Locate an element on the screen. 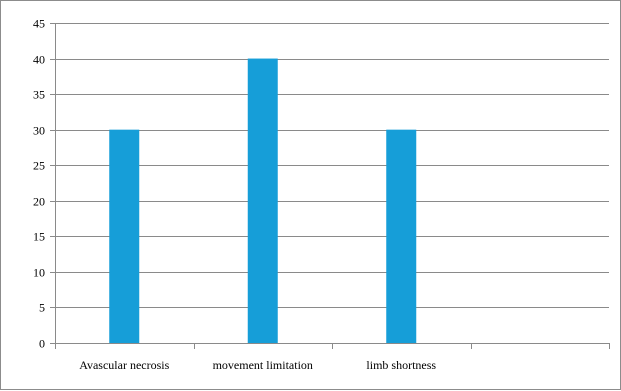 This screenshot has width=621, height=391. y-tick-label: 15 is located at coordinates (39, 237).